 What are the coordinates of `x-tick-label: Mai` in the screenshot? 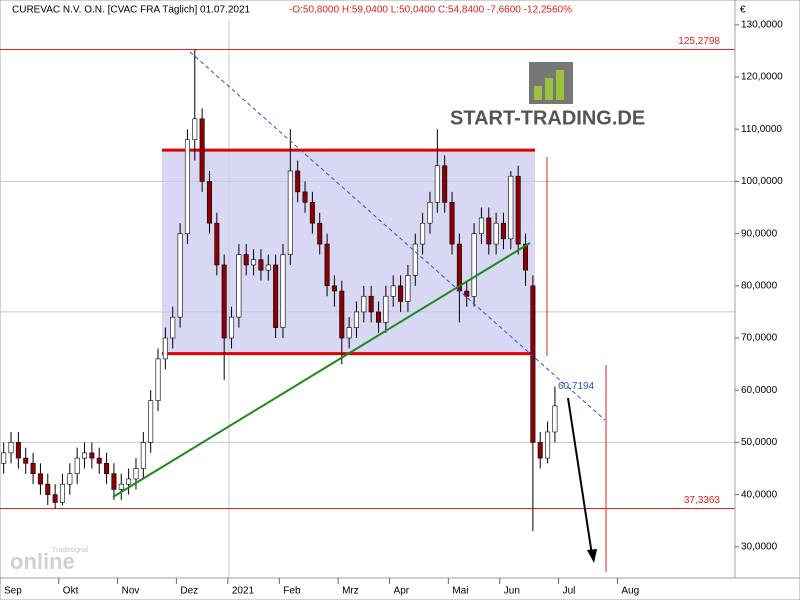 It's located at (460, 591).